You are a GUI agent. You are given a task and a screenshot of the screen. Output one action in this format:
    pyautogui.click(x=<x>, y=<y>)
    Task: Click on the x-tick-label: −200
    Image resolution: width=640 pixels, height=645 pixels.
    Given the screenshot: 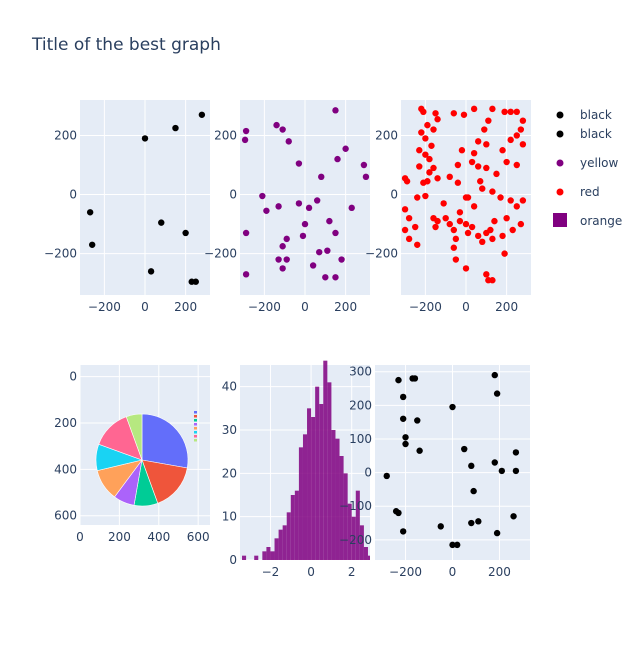 What is the action you would take?
    pyautogui.click(x=405, y=572)
    